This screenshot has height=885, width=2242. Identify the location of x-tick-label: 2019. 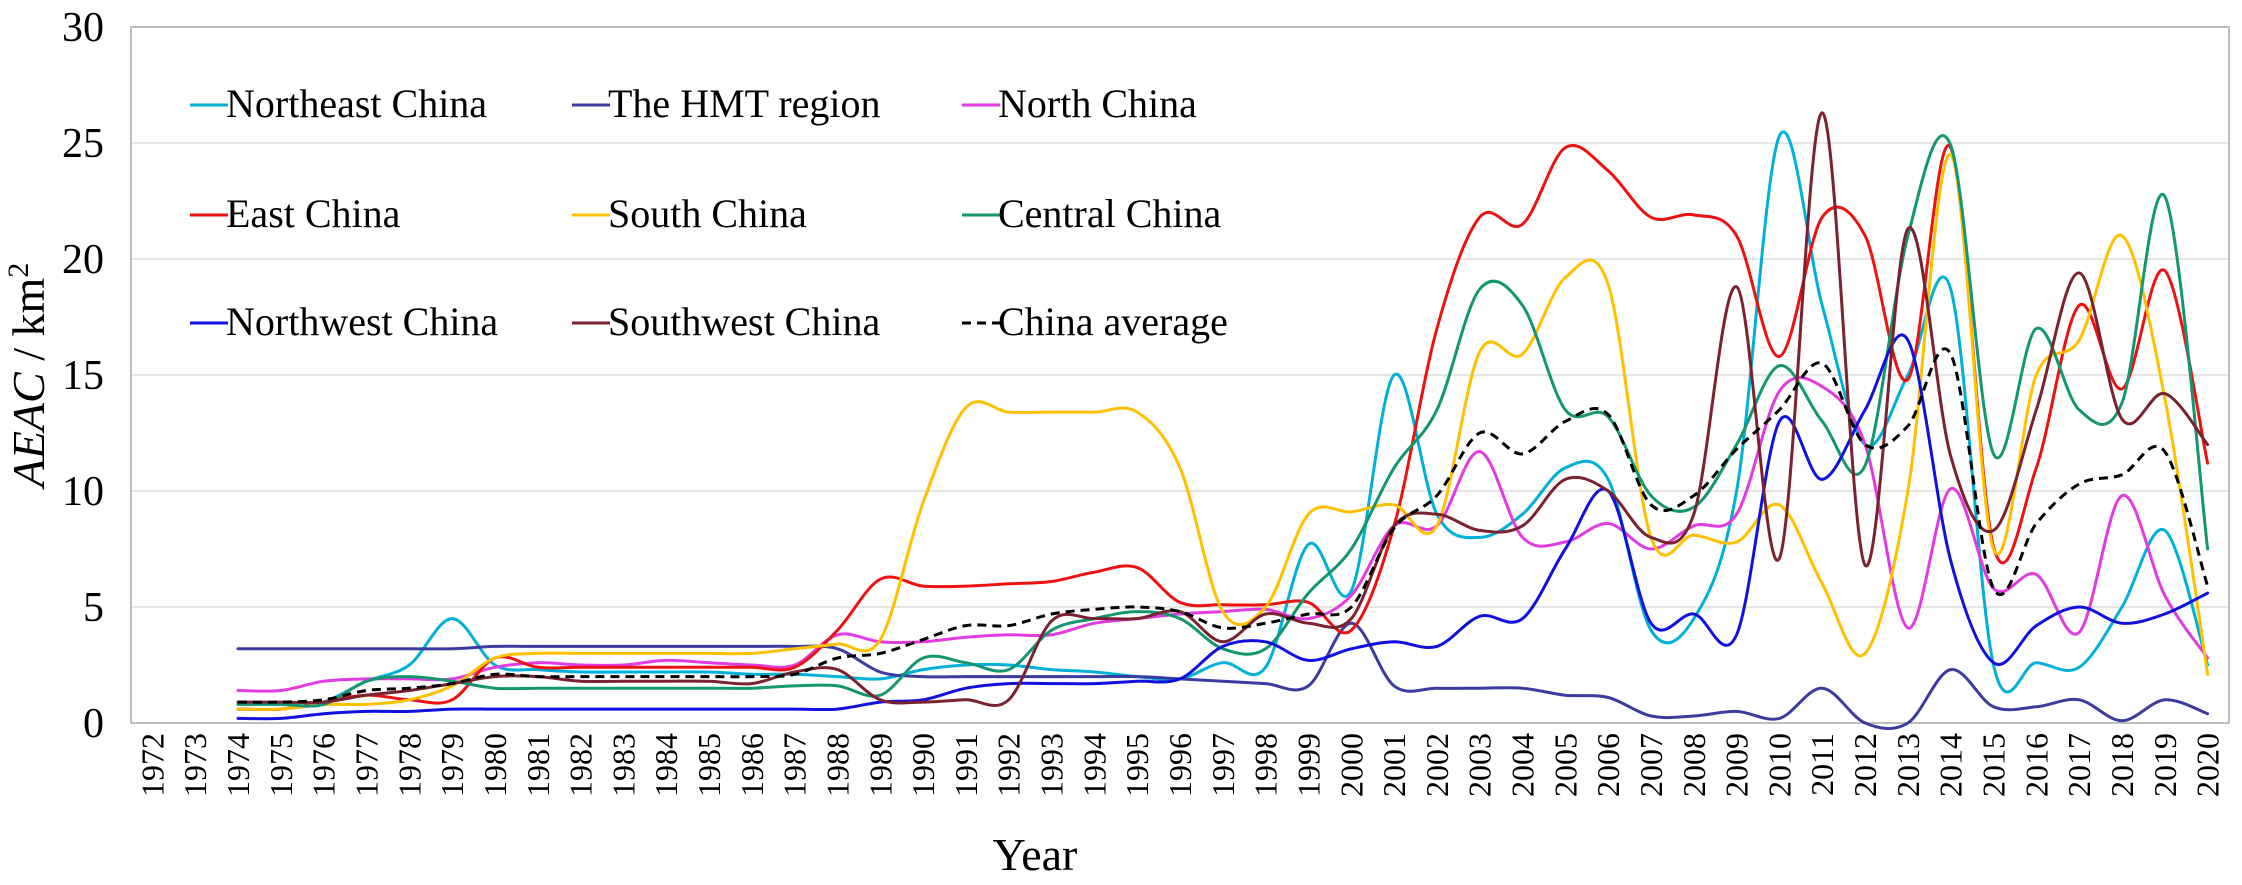
(2165, 765).